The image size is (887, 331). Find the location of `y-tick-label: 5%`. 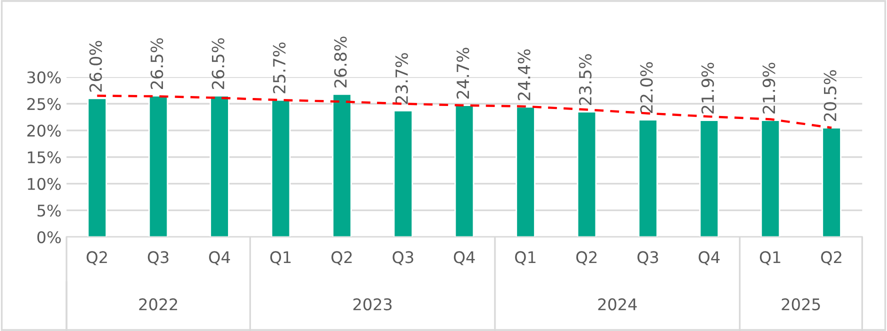

y-tick-label: 5% is located at coordinates (49, 210).